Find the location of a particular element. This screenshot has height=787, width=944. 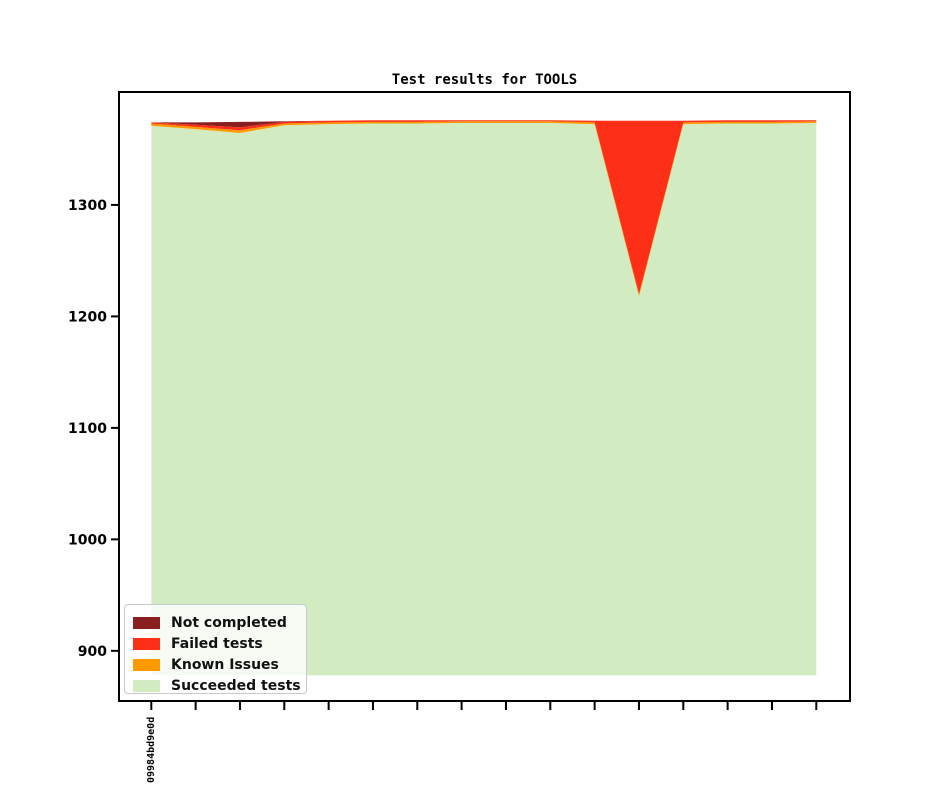

legend-item: Failed tests is located at coordinates (219, 643).